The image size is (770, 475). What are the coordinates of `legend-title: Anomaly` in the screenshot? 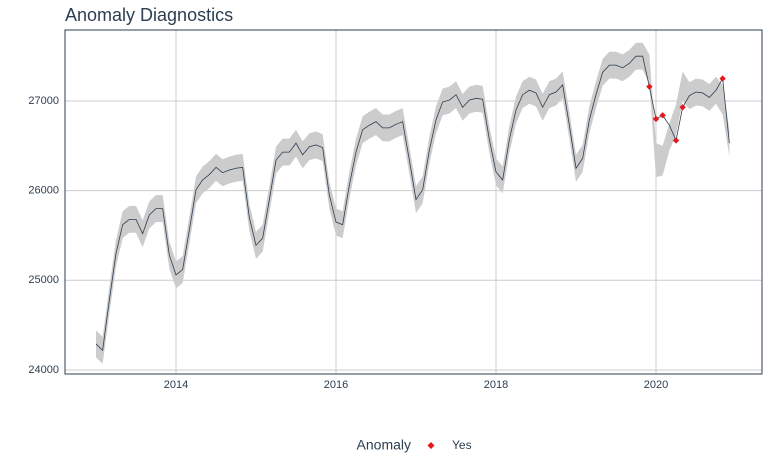 It's located at (384, 445).